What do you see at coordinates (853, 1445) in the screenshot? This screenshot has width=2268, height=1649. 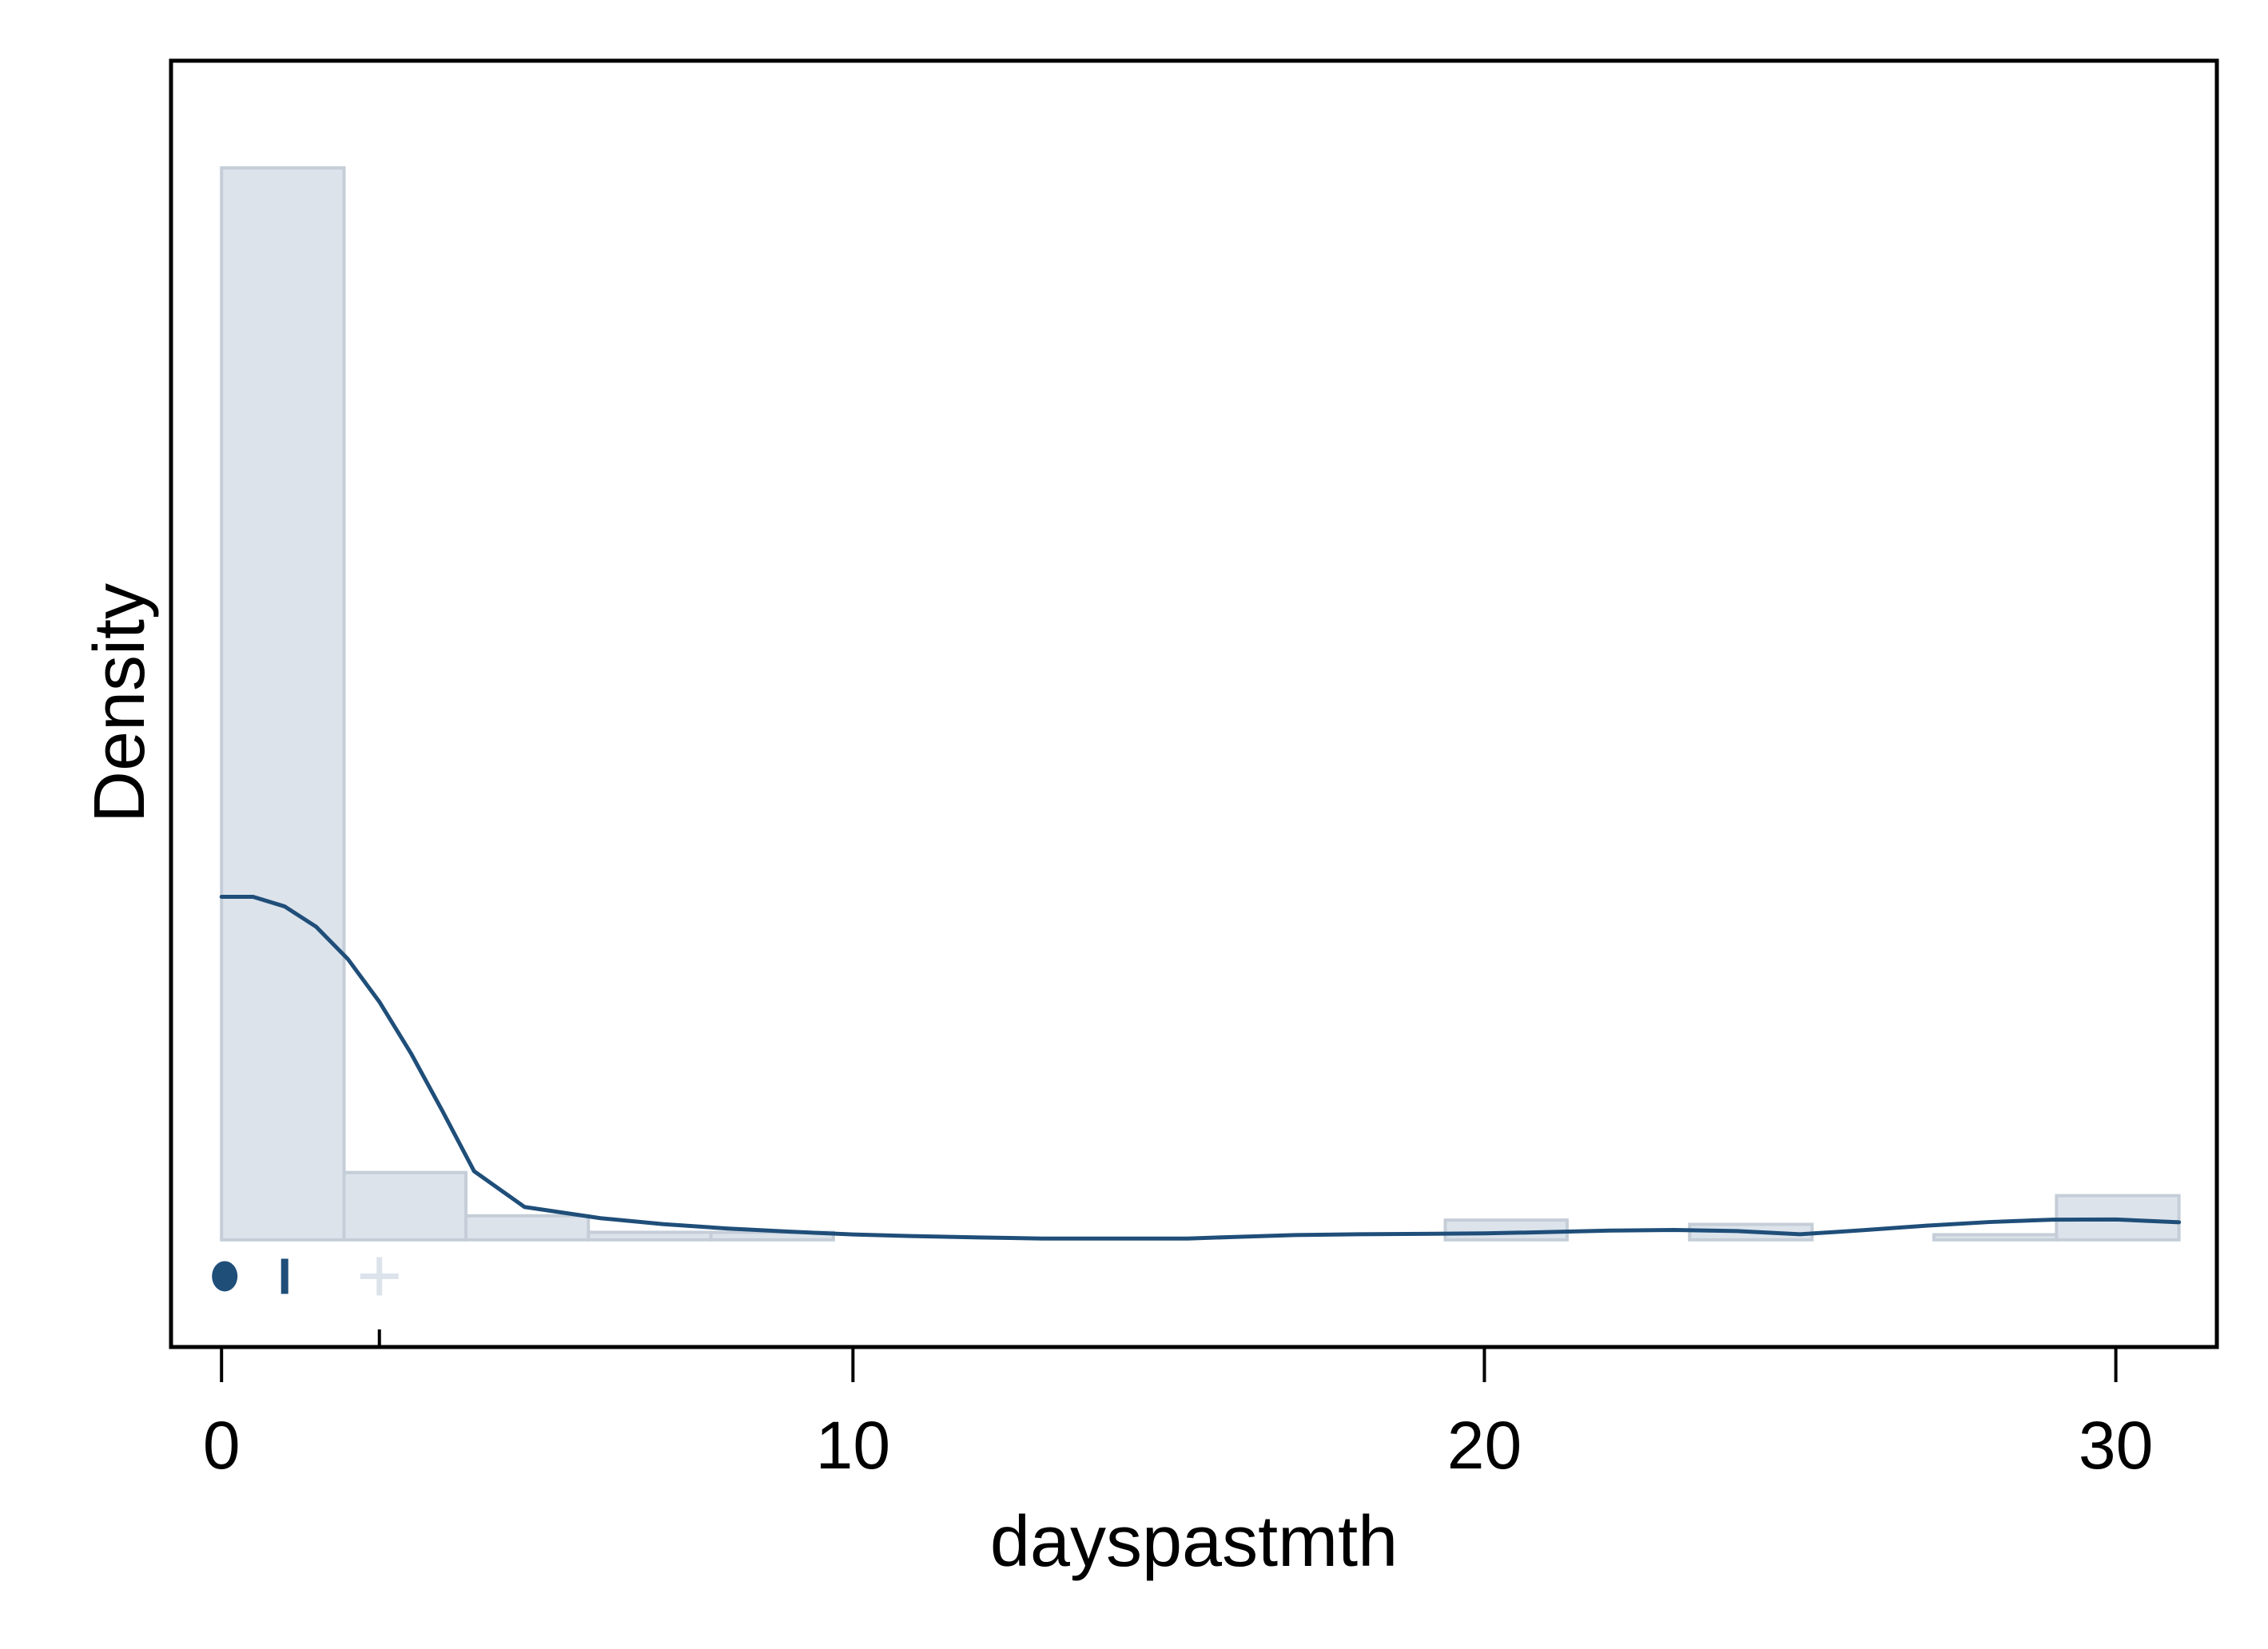 I see `x-tick-label-10: 10` at bounding box center [853, 1445].